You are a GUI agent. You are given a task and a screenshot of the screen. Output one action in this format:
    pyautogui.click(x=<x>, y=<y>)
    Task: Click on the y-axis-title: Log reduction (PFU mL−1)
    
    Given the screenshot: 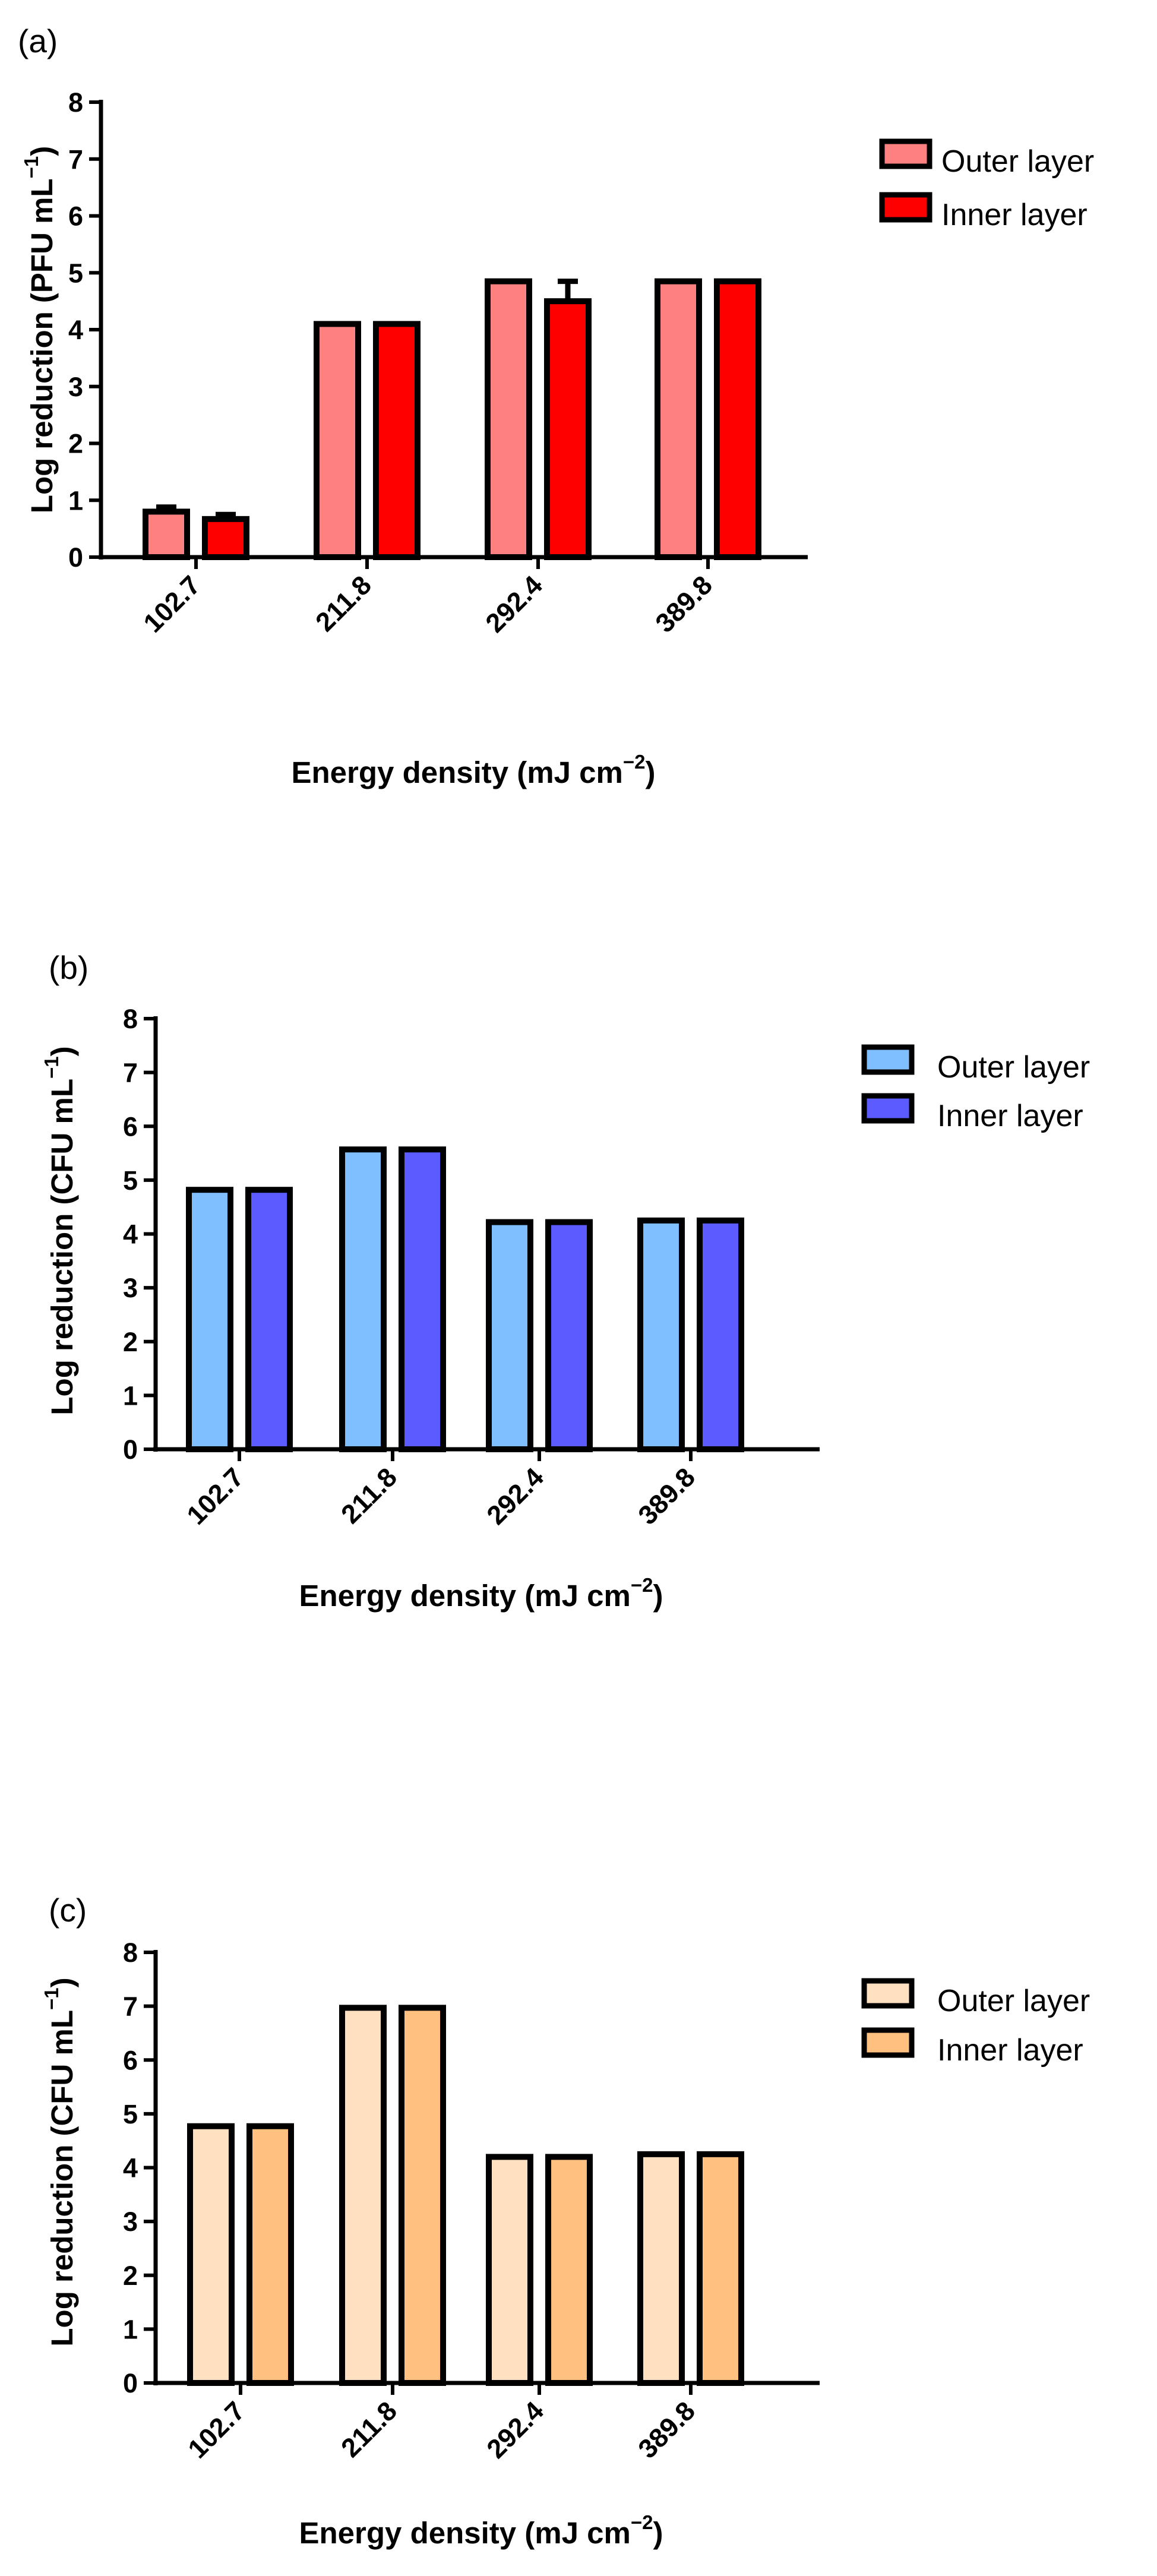 What is the action you would take?
    pyautogui.click(x=40, y=329)
    